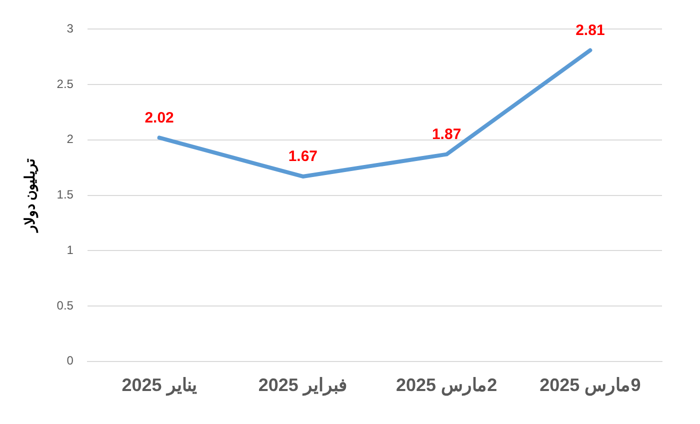  I want to click on x-tick-label: 9مارس 2025, so click(590, 385).